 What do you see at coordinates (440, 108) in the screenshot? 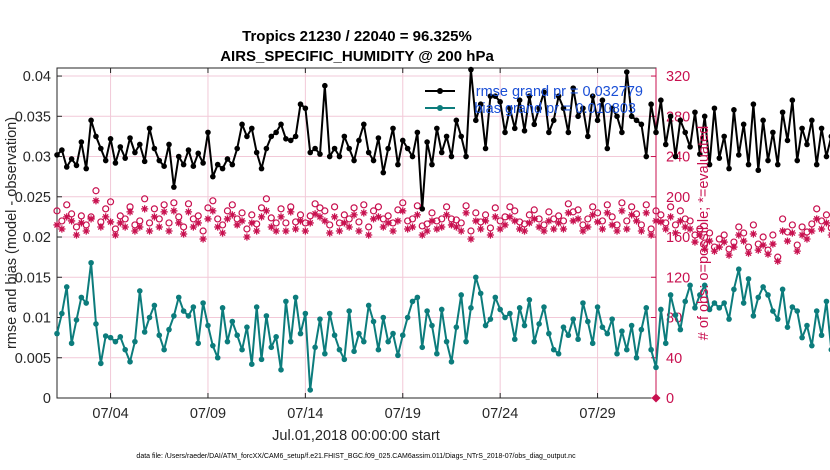
I see `legend-bias-marker` at bounding box center [440, 108].